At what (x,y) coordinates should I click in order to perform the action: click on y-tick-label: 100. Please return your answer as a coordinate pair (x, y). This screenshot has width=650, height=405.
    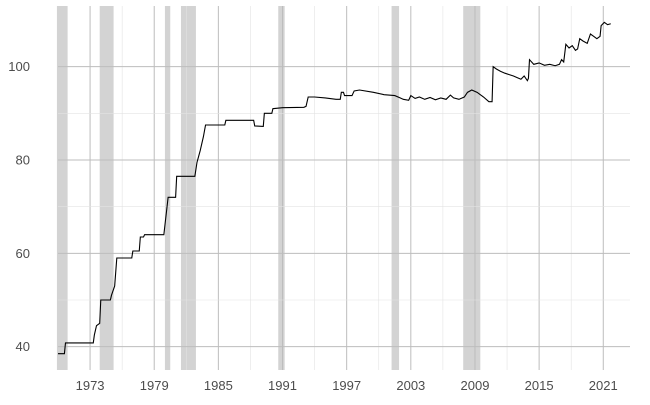
    Looking at the image, I should click on (19, 66).